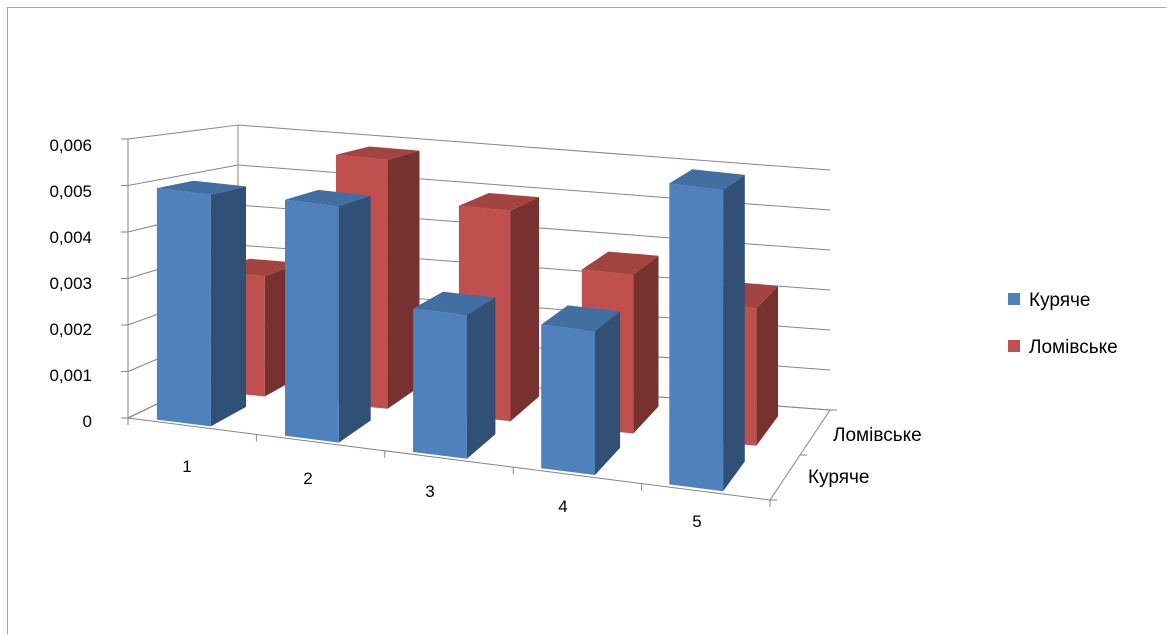 This screenshot has height=635, width=1167. Describe the element at coordinates (70, 375) in the screenshot. I see `y-tick-label: 0,001` at that location.